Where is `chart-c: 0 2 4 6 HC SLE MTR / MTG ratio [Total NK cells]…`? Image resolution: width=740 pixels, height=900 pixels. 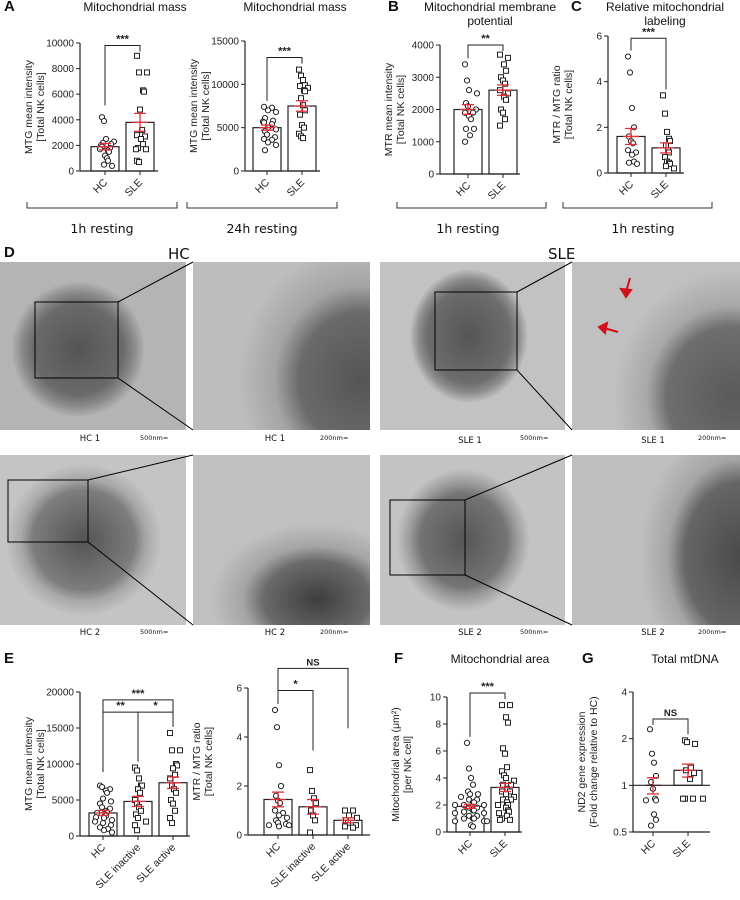 chart-c: 0 2 4 6 HC SLE MTR / MTG ratio [Total NK cells]… is located at coordinates (617, 113).